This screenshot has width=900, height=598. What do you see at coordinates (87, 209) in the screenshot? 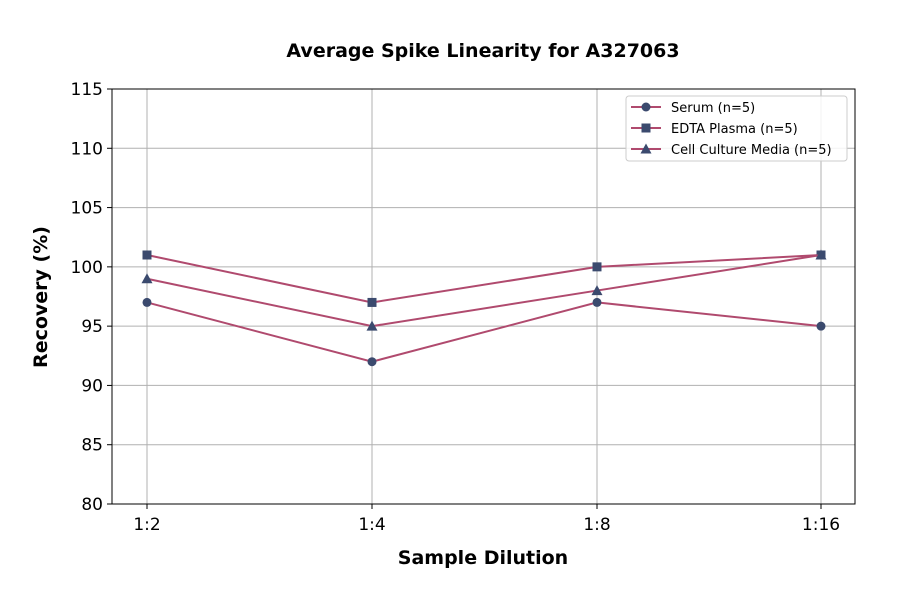
I see `y-tick-label: 105` at bounding box center [87, 209].